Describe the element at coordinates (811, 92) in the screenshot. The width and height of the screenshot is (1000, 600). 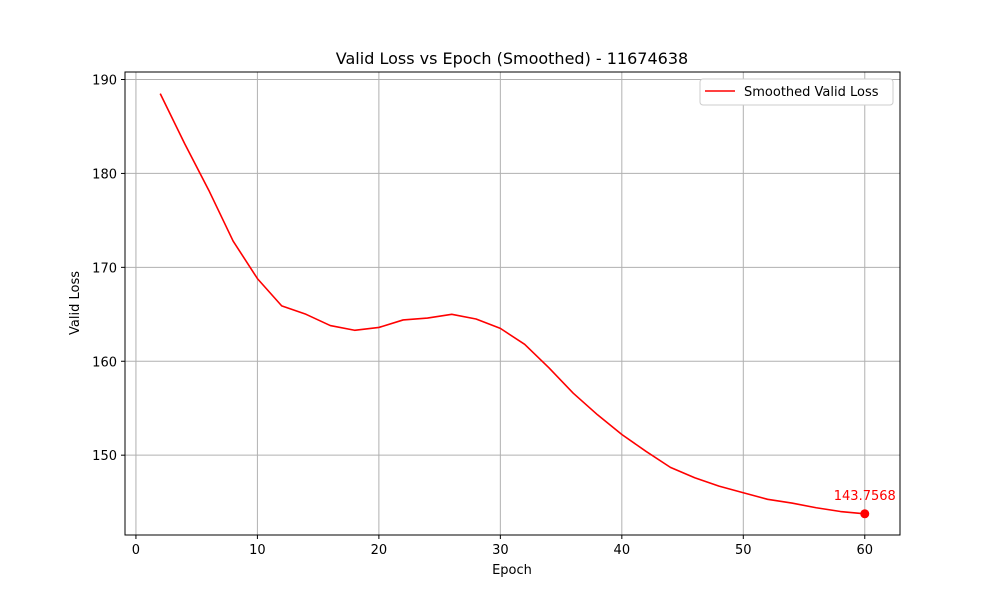
I see `legend-label: Smoothed Valid Loss` at that location.